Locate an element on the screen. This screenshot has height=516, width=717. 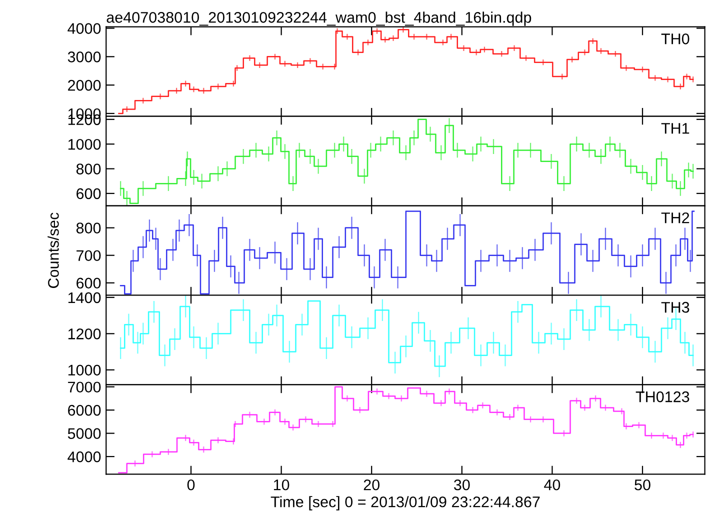
y-tick-label: 3000 is located at coordinates (84, 57).